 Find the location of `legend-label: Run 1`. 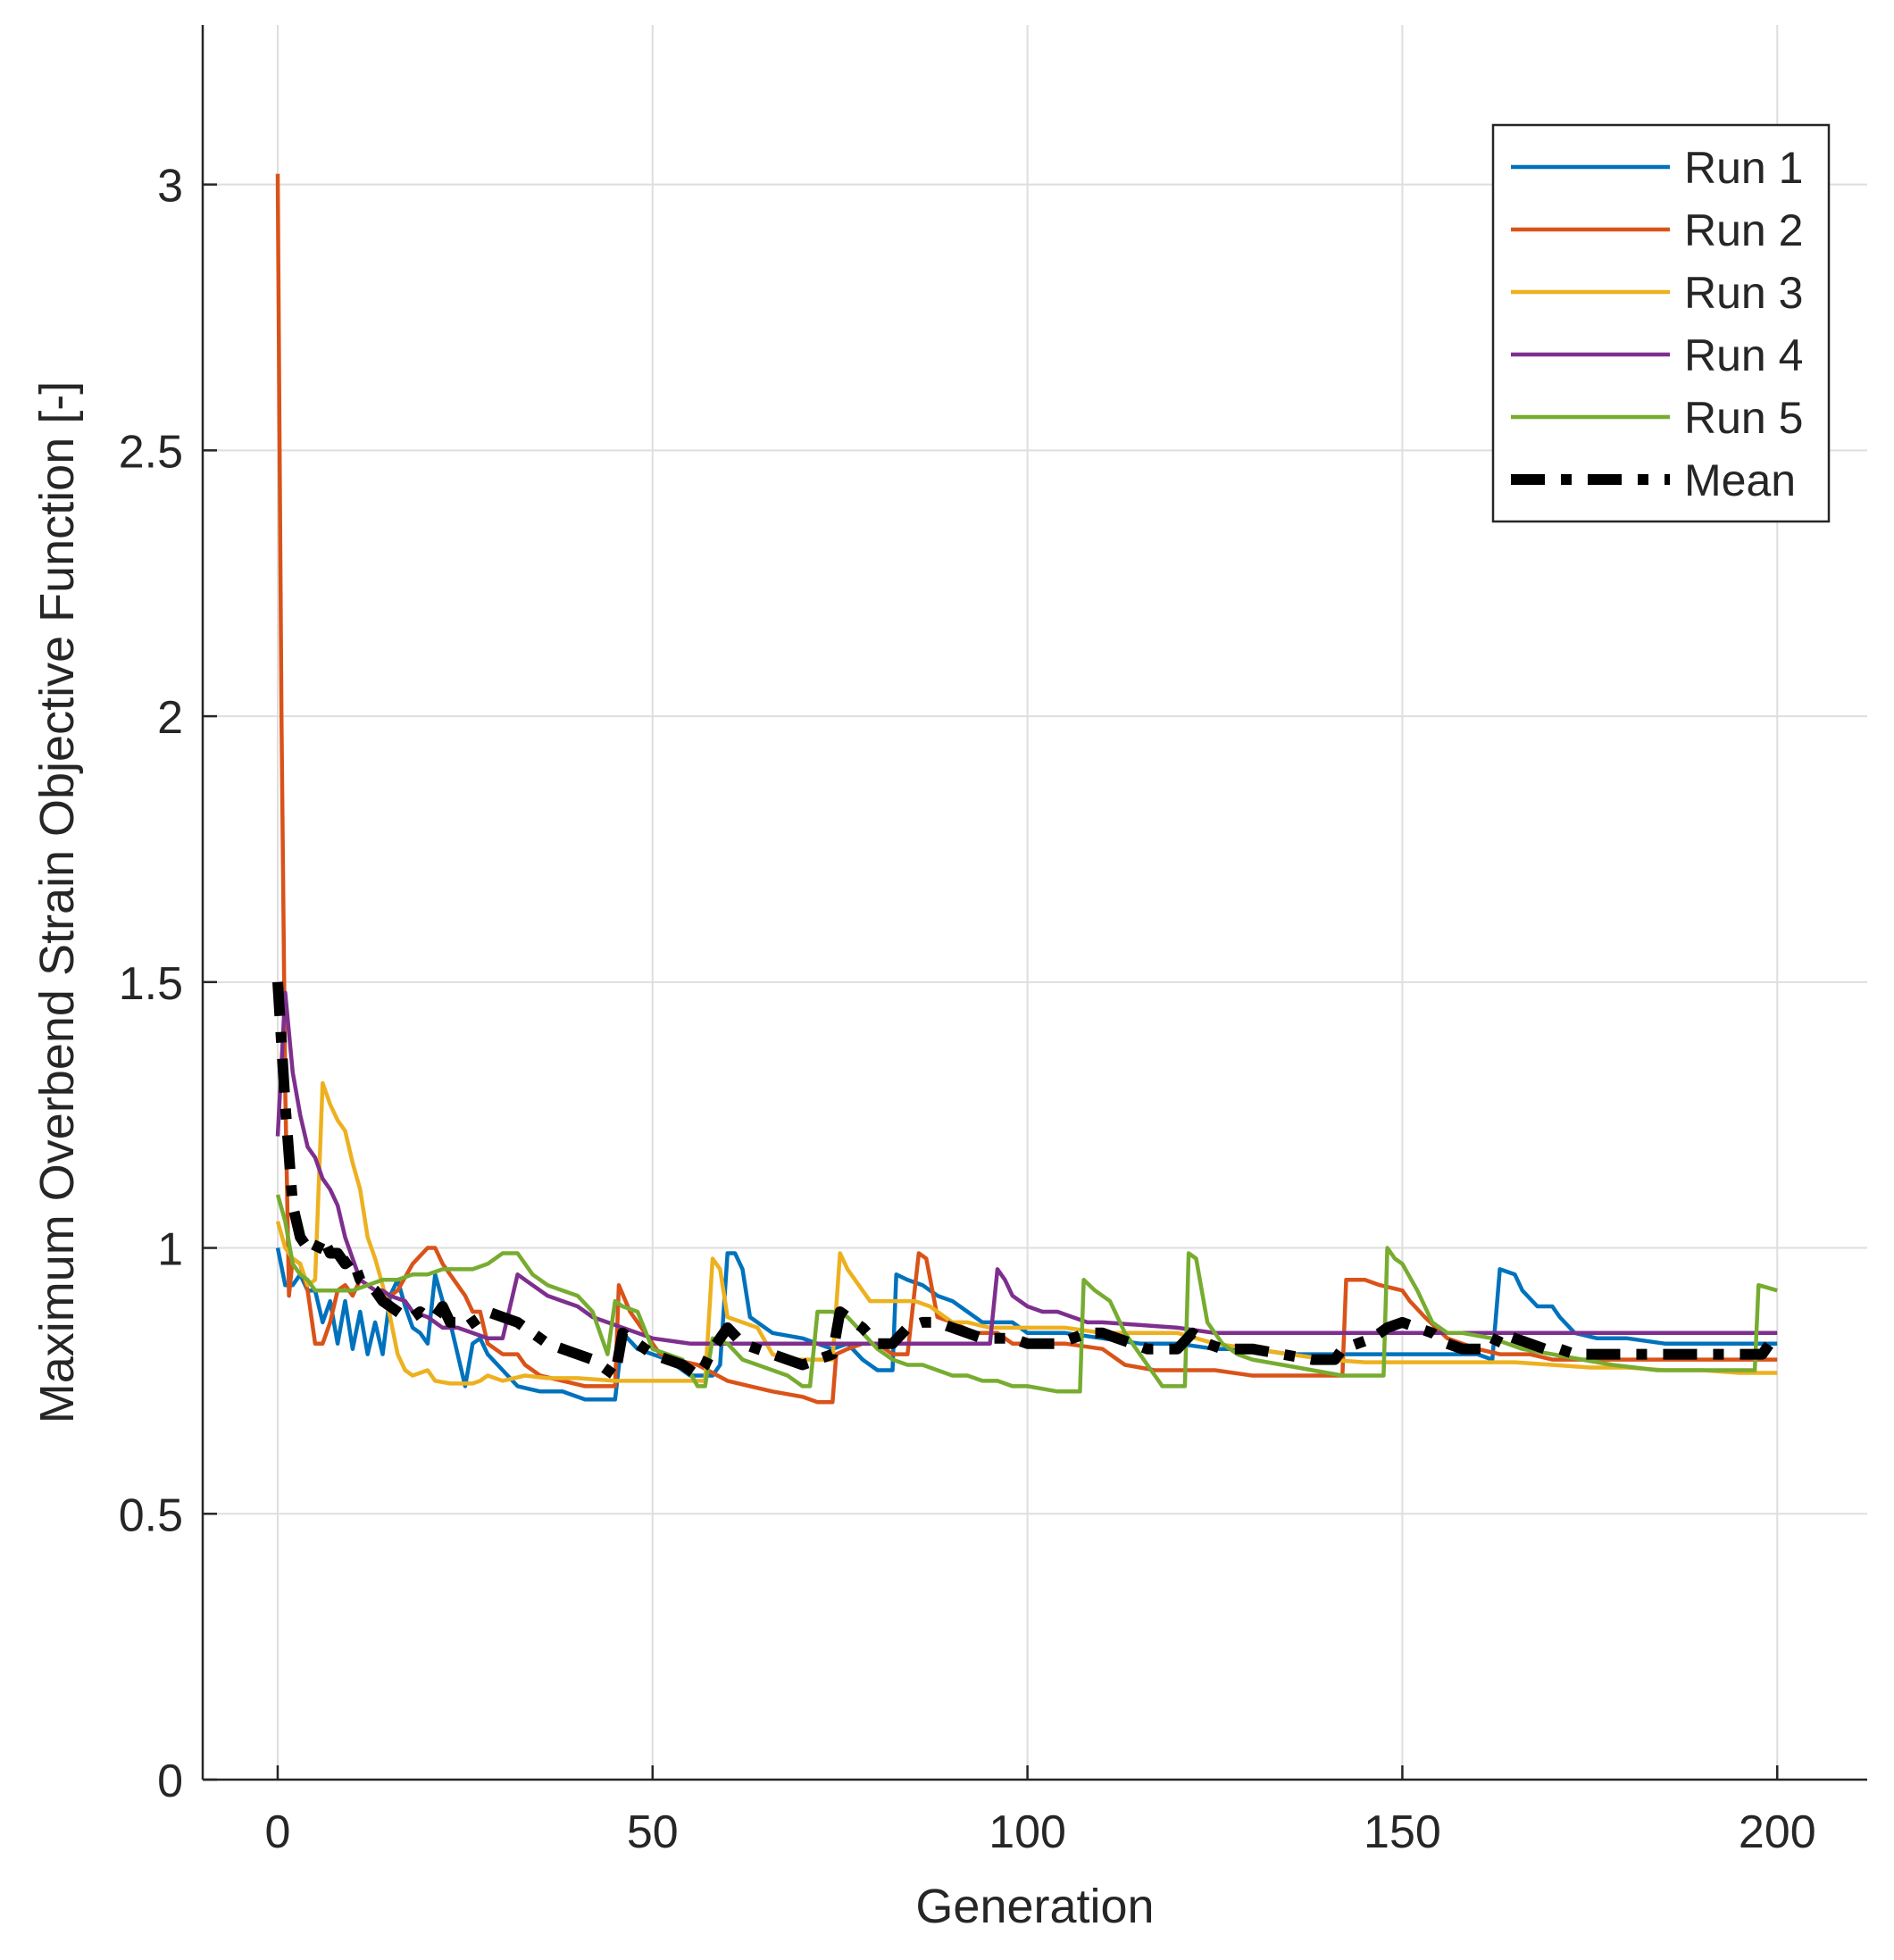

legend-label: Run 1 is located at coordinates (1744, 168).